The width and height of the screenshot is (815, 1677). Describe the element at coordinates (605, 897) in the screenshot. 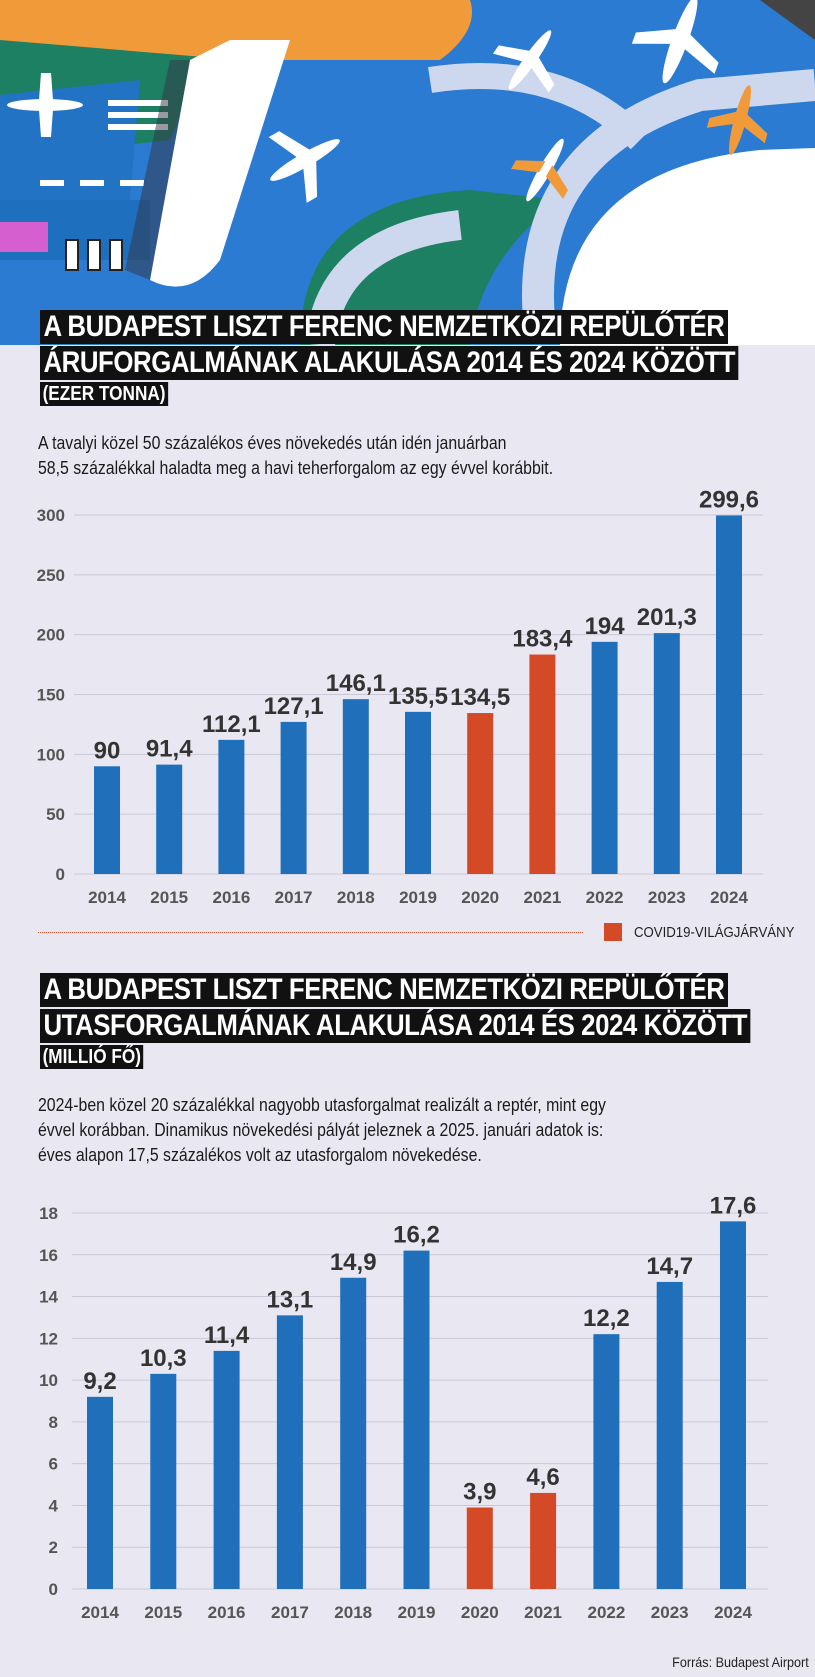

I see `cargo-x-tick-label: 2022` at that location.